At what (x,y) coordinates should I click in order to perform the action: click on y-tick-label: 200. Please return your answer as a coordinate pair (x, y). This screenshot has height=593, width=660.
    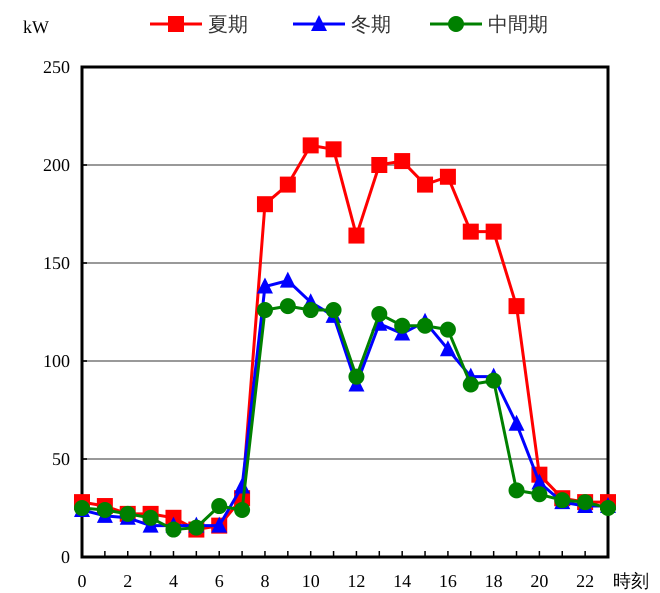
    Looking at the image, I should click on (56, 165).